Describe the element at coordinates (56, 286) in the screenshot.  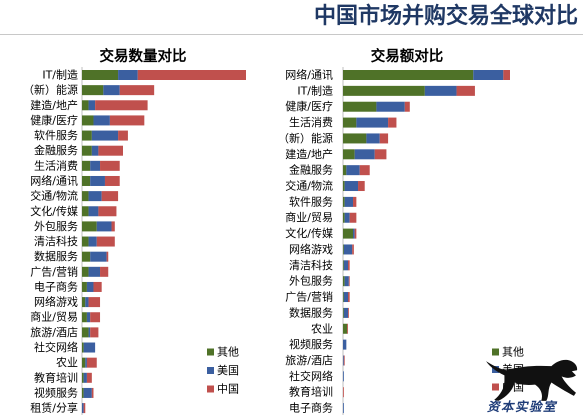
I see `category-label: 电子商务` at that location.